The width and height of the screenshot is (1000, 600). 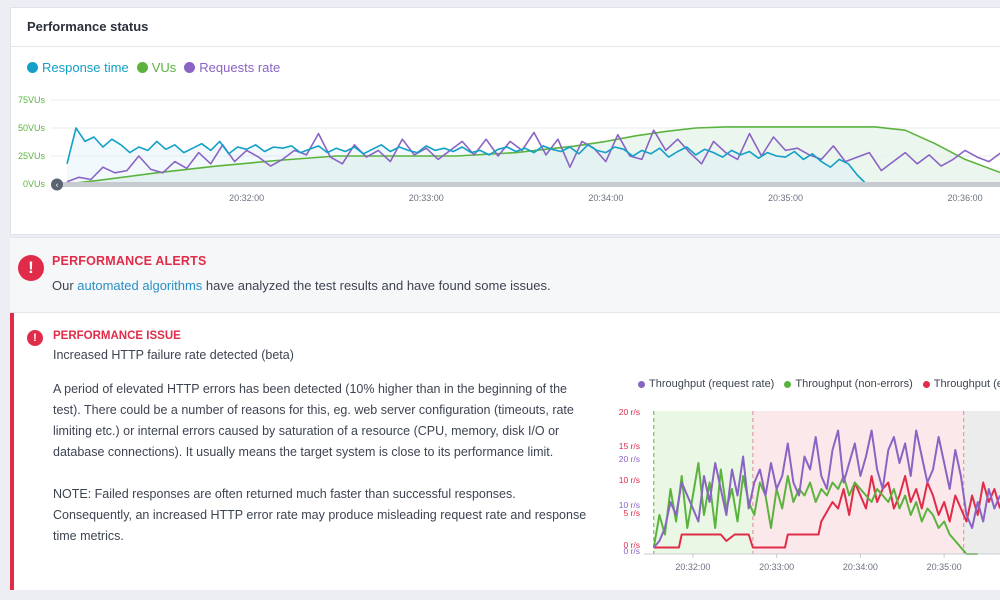 I want to click on legend-throughput-errors: Throughput (e, so click(x=961, y=384).